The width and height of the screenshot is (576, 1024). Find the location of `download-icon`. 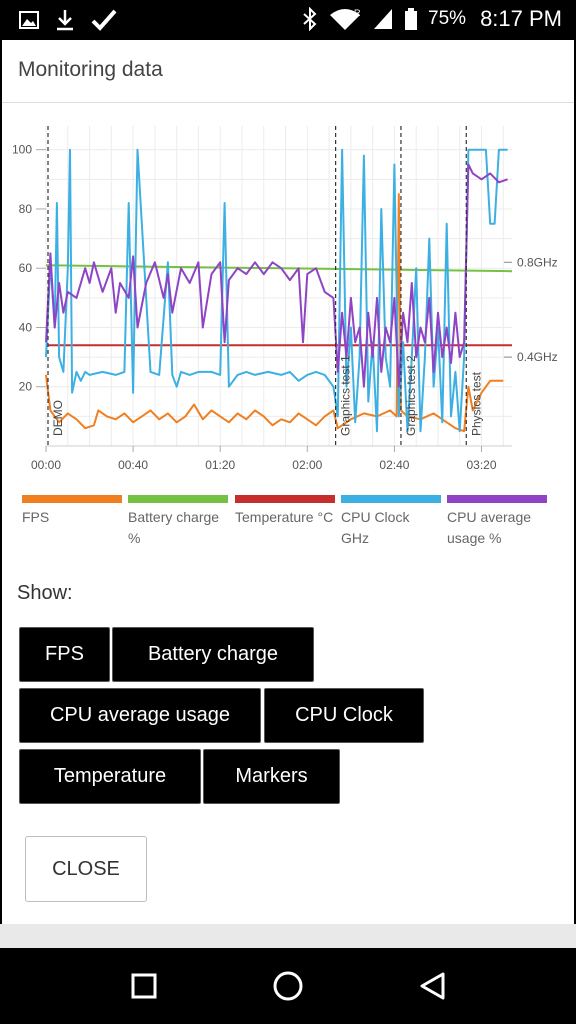

download-icon is located at coordinates (65, 20).